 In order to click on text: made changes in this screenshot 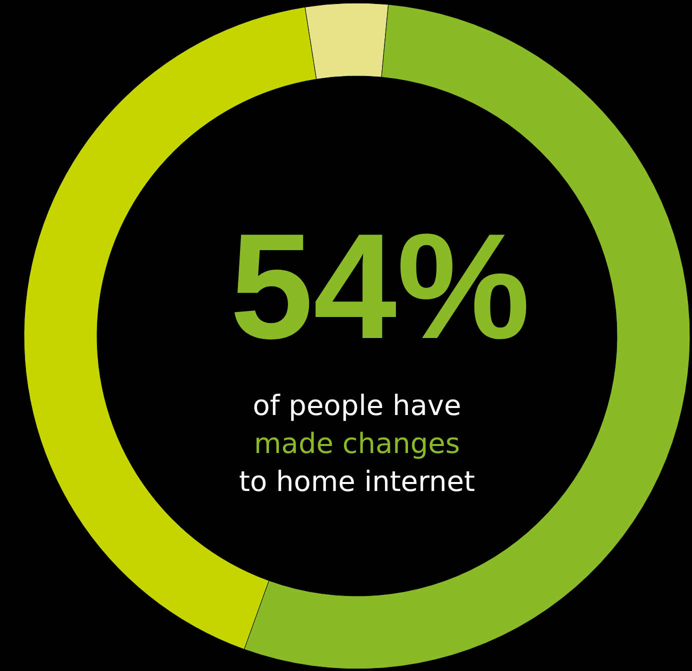, I will do `click(357, 443)`.